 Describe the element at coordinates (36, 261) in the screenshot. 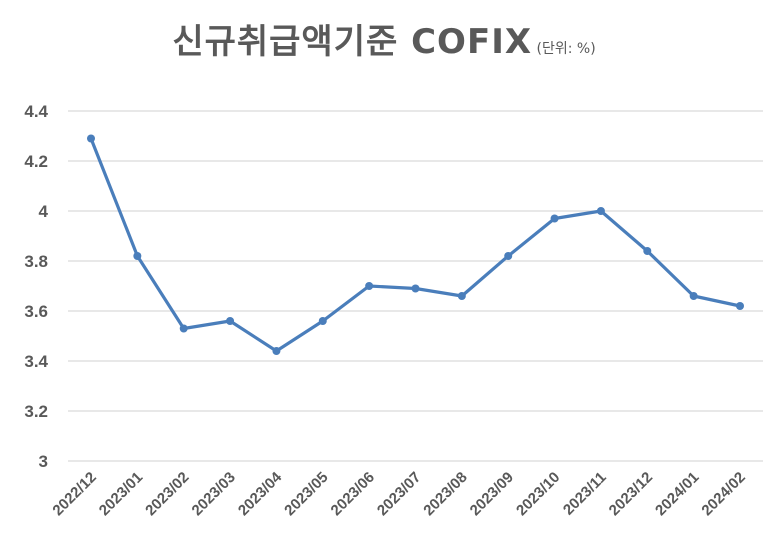

I see `y-tick-label: 3.8` at that location.